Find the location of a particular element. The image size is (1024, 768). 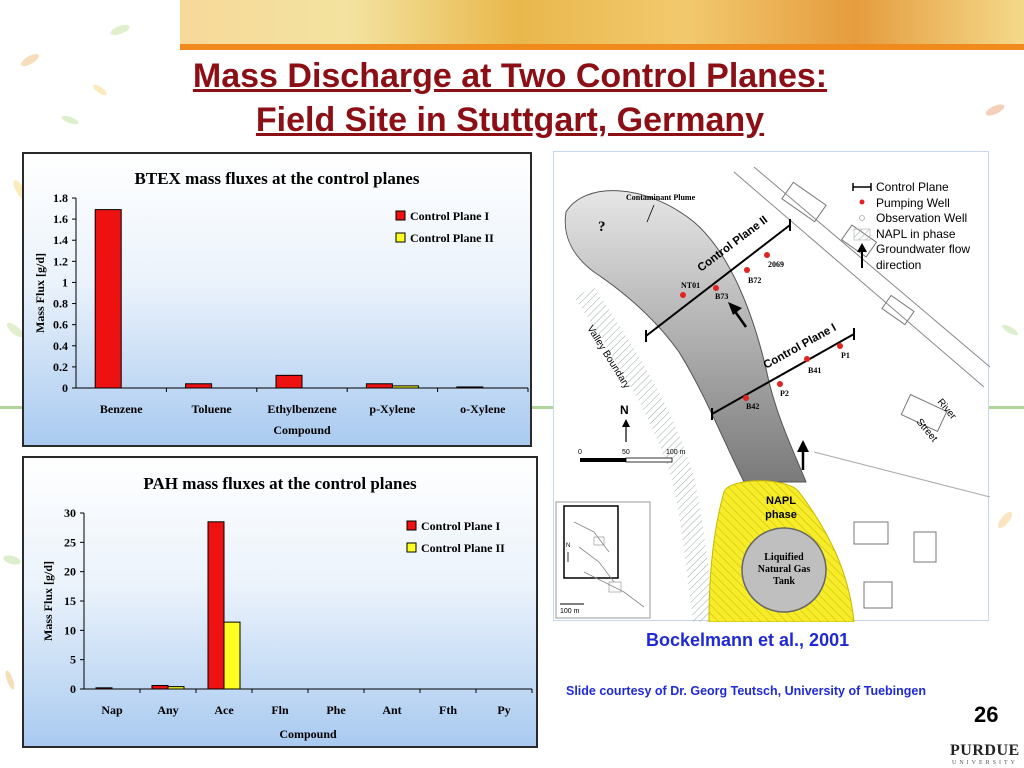

unknown-source-mark: ? is located at coordinates (602, 227).